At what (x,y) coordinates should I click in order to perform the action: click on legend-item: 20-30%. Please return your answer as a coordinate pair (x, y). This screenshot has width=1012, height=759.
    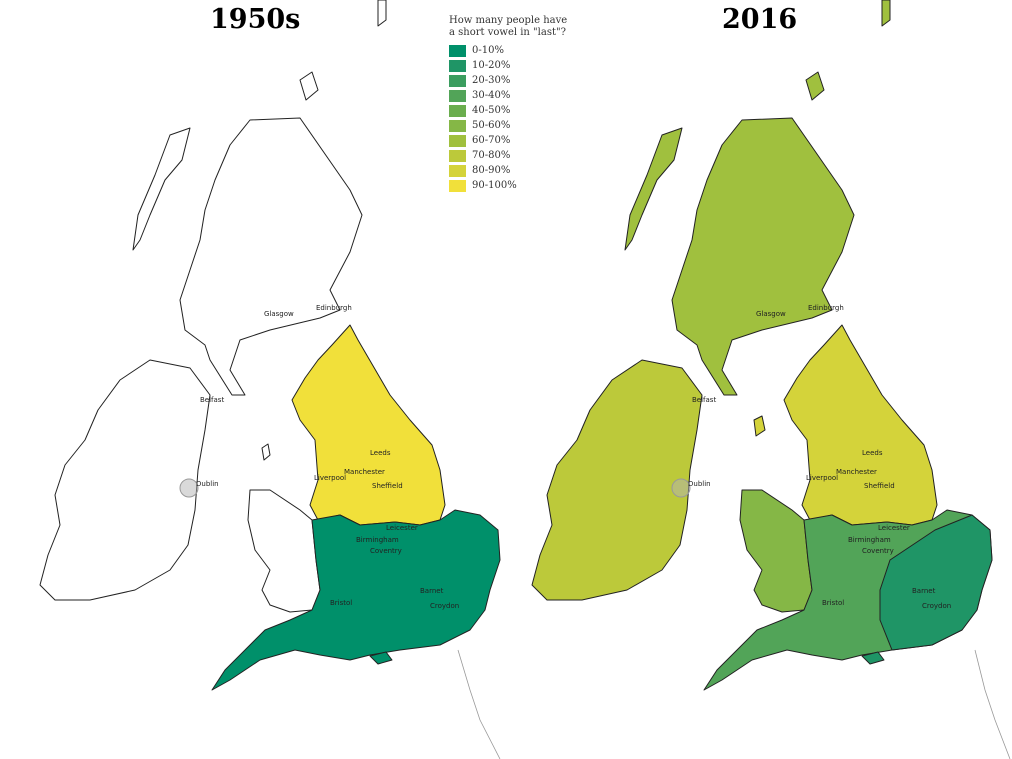
    Looking at the image, I should click on (519, 80).